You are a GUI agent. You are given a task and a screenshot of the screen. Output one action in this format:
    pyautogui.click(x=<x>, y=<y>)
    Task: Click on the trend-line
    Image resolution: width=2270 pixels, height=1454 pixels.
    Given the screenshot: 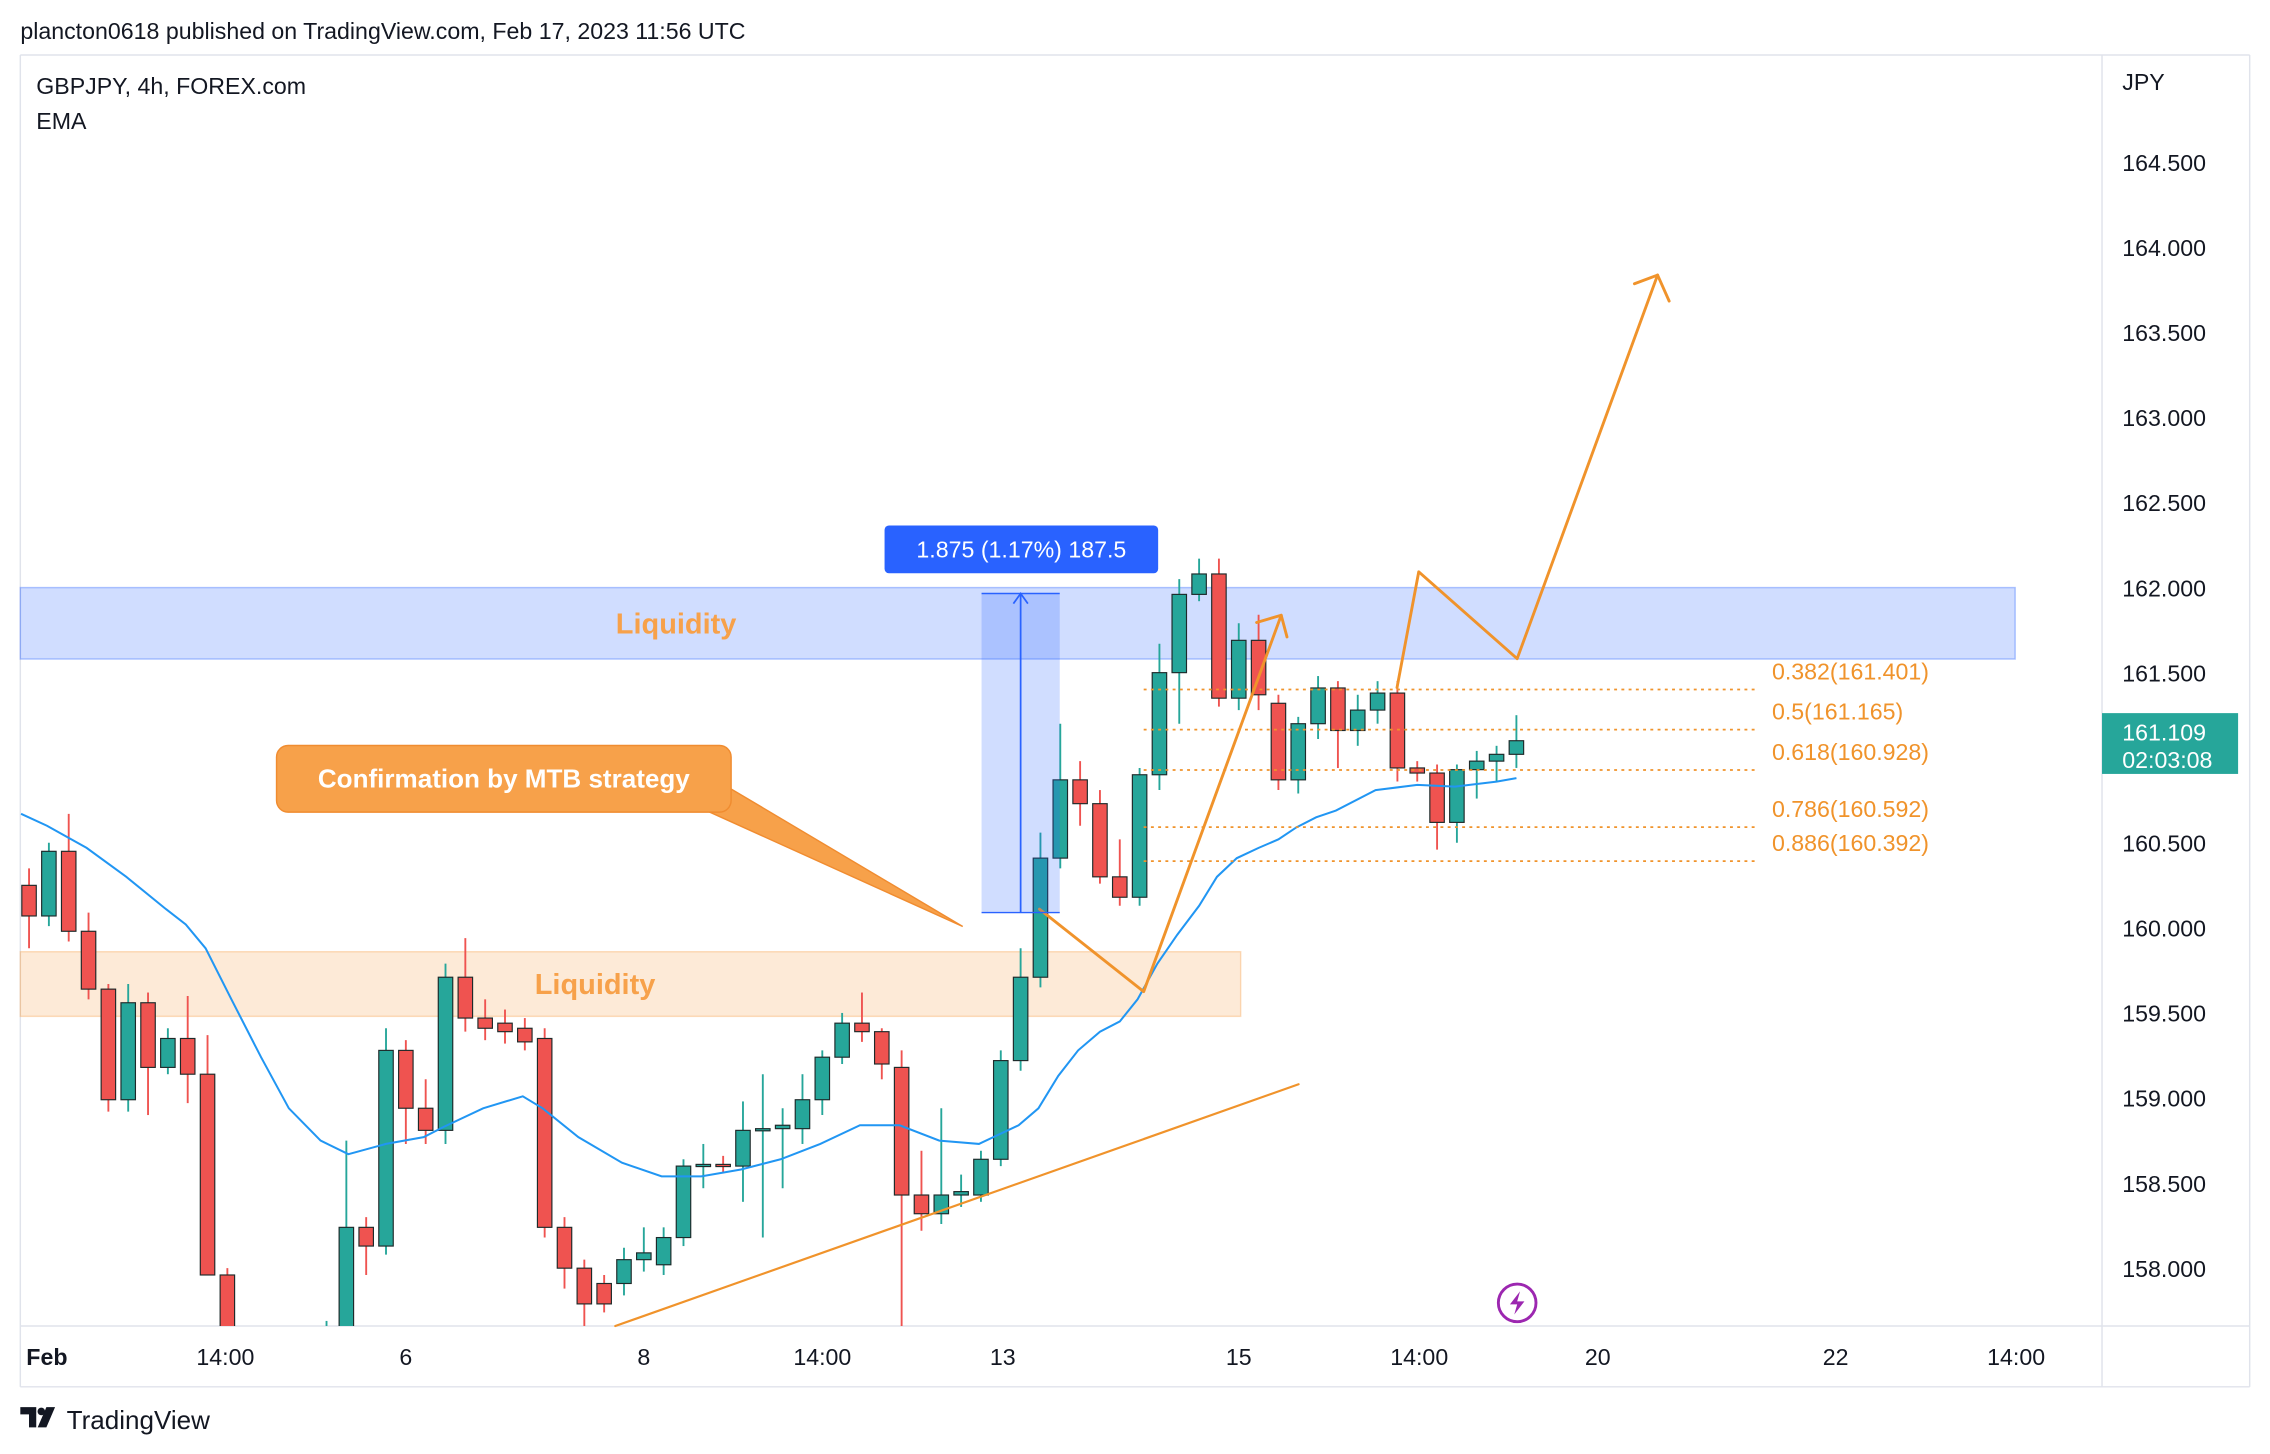 What is the action you would take?
    pyautogui.click(x=957, y=1205)
    